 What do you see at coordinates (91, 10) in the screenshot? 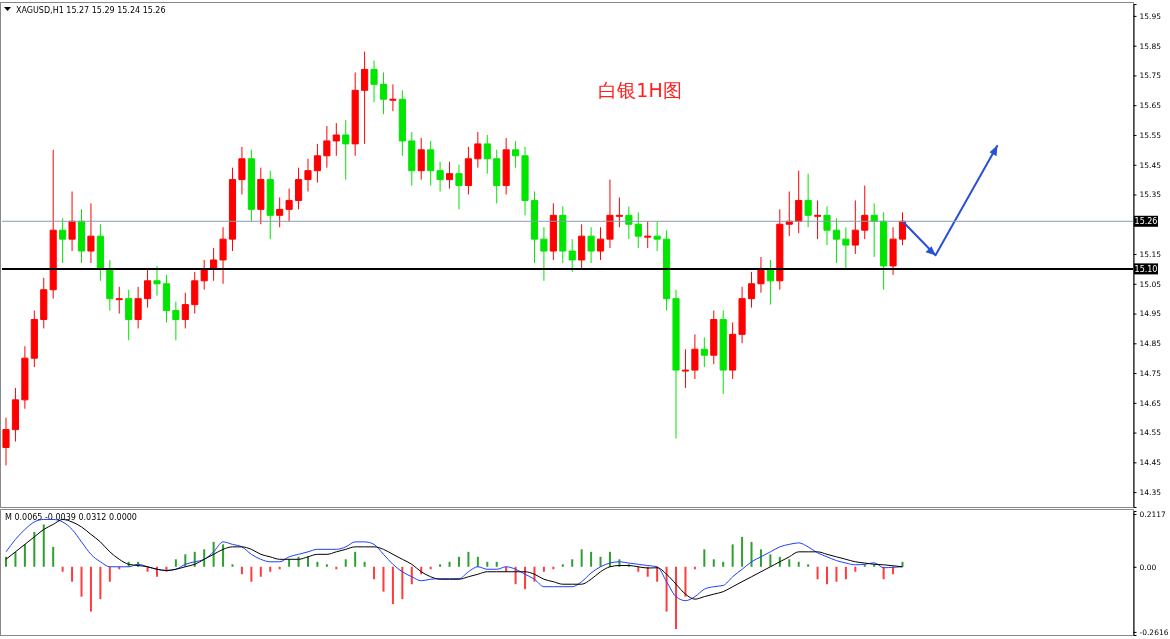
I see `chart-subtitle: XAGUSD,H1 15.27 15.29 15.24 15.26` at bounding box center [91, 10].